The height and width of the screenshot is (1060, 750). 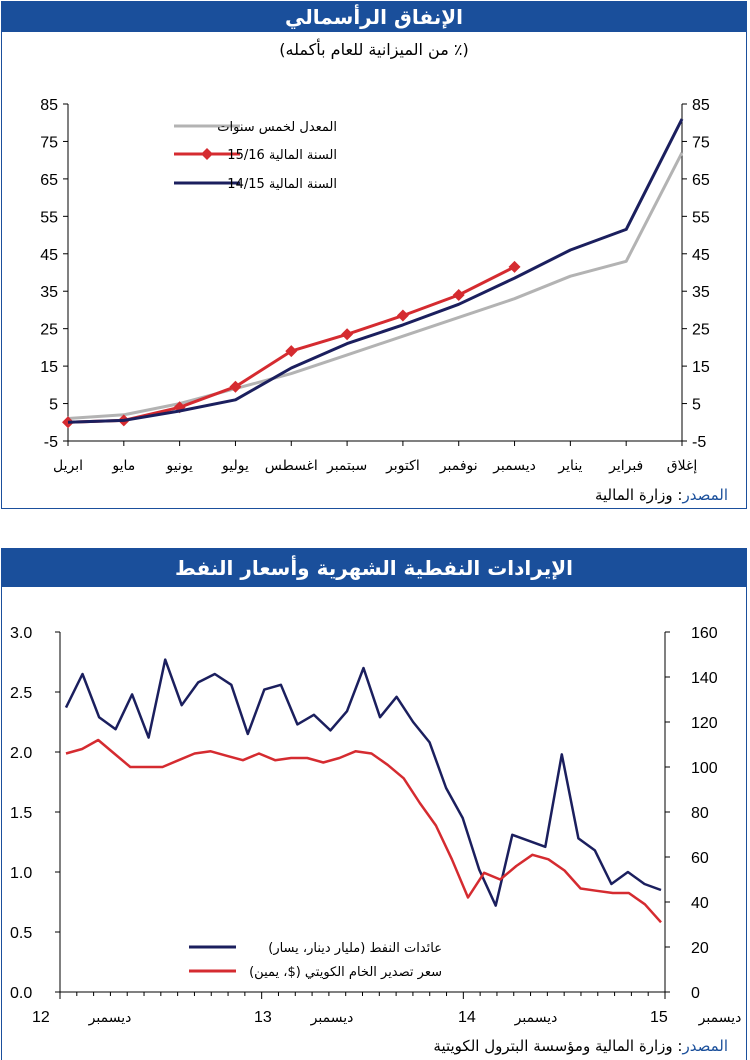 I want to click on y-tick-label-left: 65, so click(x=49, y=180).